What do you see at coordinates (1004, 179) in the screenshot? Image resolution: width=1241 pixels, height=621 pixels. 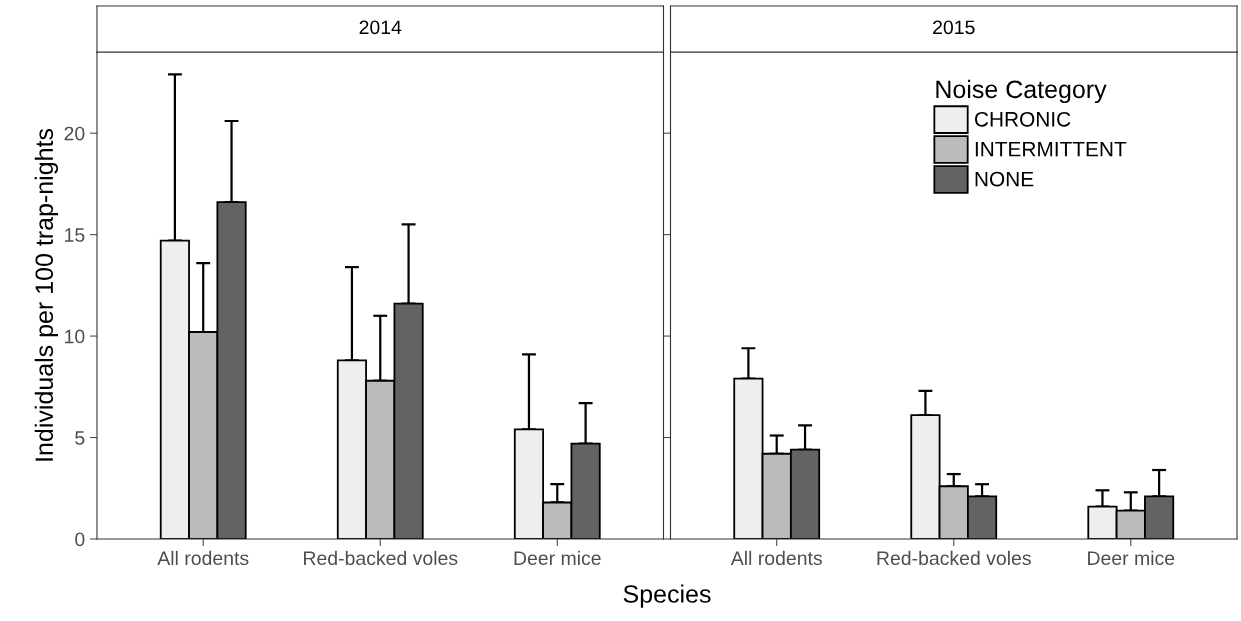 I see `legend-label: NONE` at bounding box center [1004, 179].